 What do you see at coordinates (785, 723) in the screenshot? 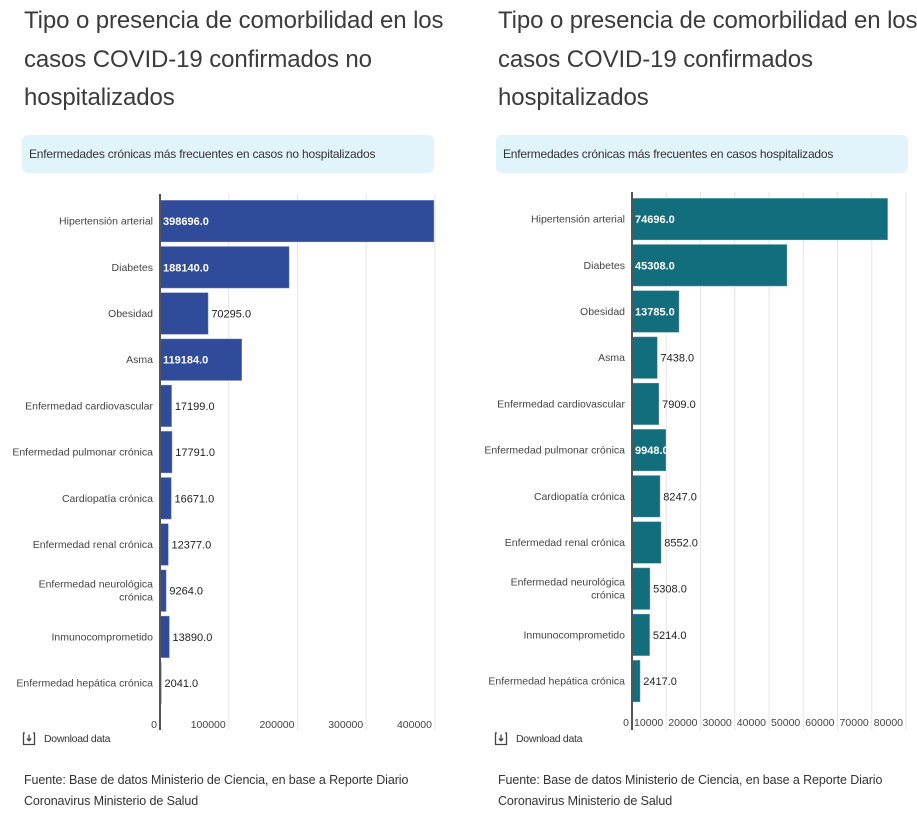
I see `x-tick-label: 50000` at bounding box center [785, 723].